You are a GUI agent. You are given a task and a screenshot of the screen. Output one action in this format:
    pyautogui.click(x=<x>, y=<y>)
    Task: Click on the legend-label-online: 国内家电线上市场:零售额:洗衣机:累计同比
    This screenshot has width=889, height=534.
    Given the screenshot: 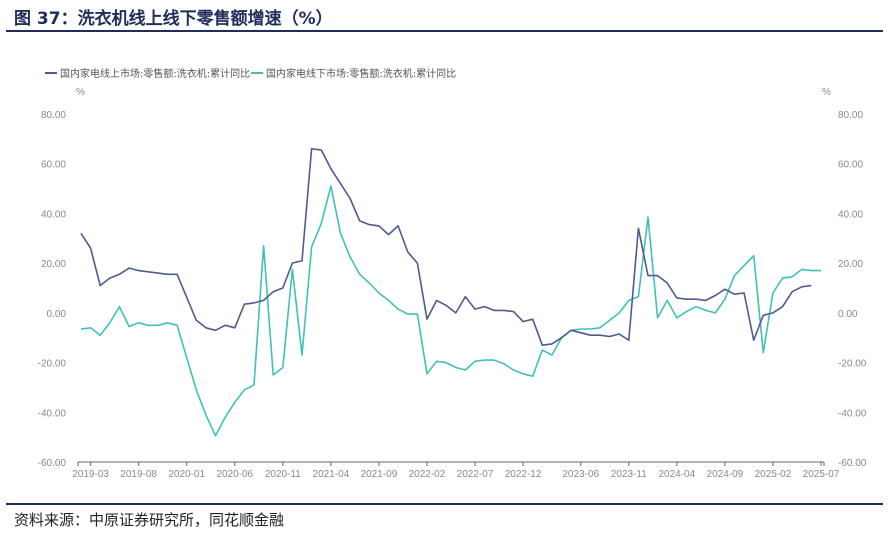 What is the action you would take?
    pyautogui.click(x=155, y=73)
    